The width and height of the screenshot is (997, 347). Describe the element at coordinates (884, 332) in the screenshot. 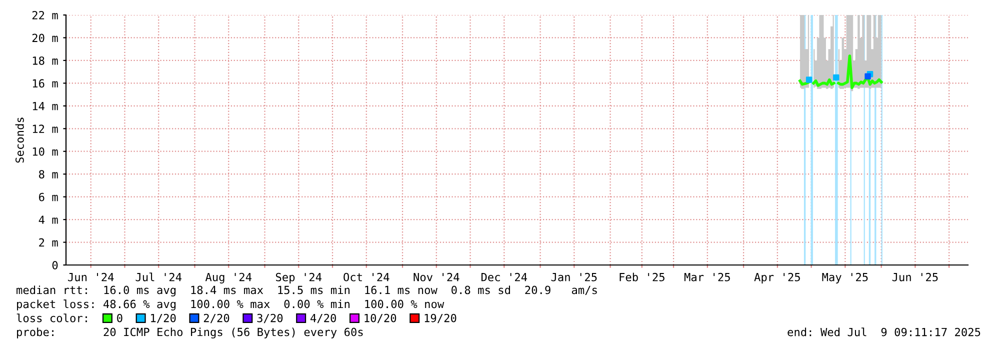

I see `text: end: Wed Jul 9 09:11:17 2025` at that location.